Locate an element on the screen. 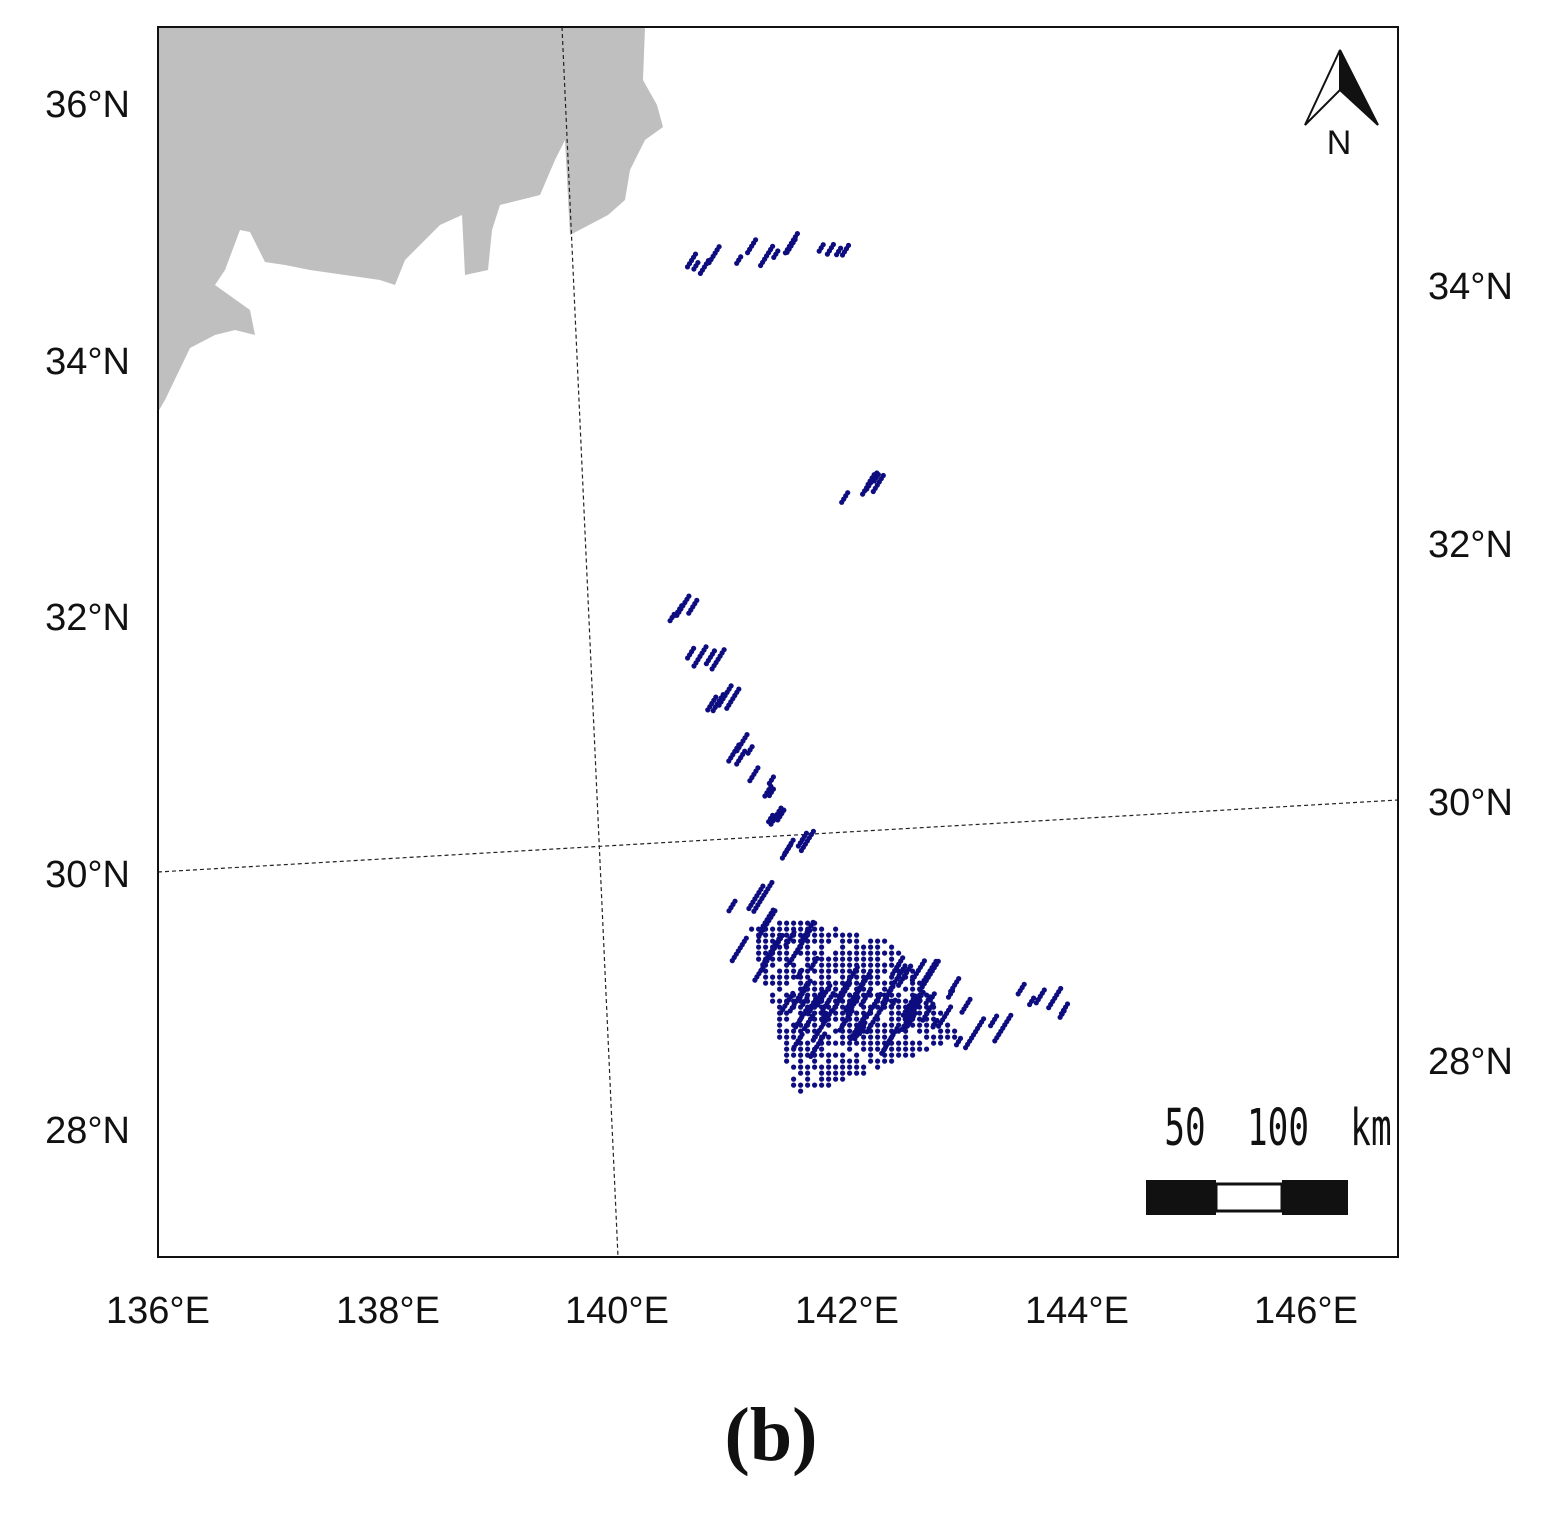  y-tick-label-right: 30°N is located at coordinates (1470, 803).